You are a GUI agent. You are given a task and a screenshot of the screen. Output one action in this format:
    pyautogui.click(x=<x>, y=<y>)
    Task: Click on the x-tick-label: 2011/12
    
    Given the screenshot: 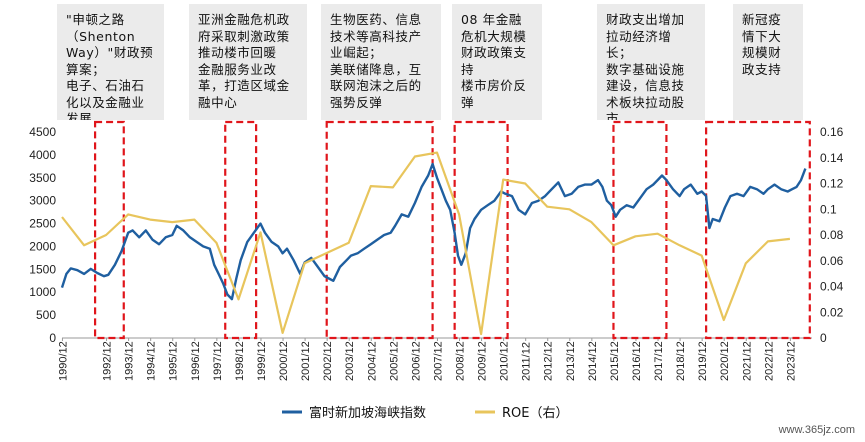 What is the action you would take?
    pyautogui.click(x=527, y=361)
    